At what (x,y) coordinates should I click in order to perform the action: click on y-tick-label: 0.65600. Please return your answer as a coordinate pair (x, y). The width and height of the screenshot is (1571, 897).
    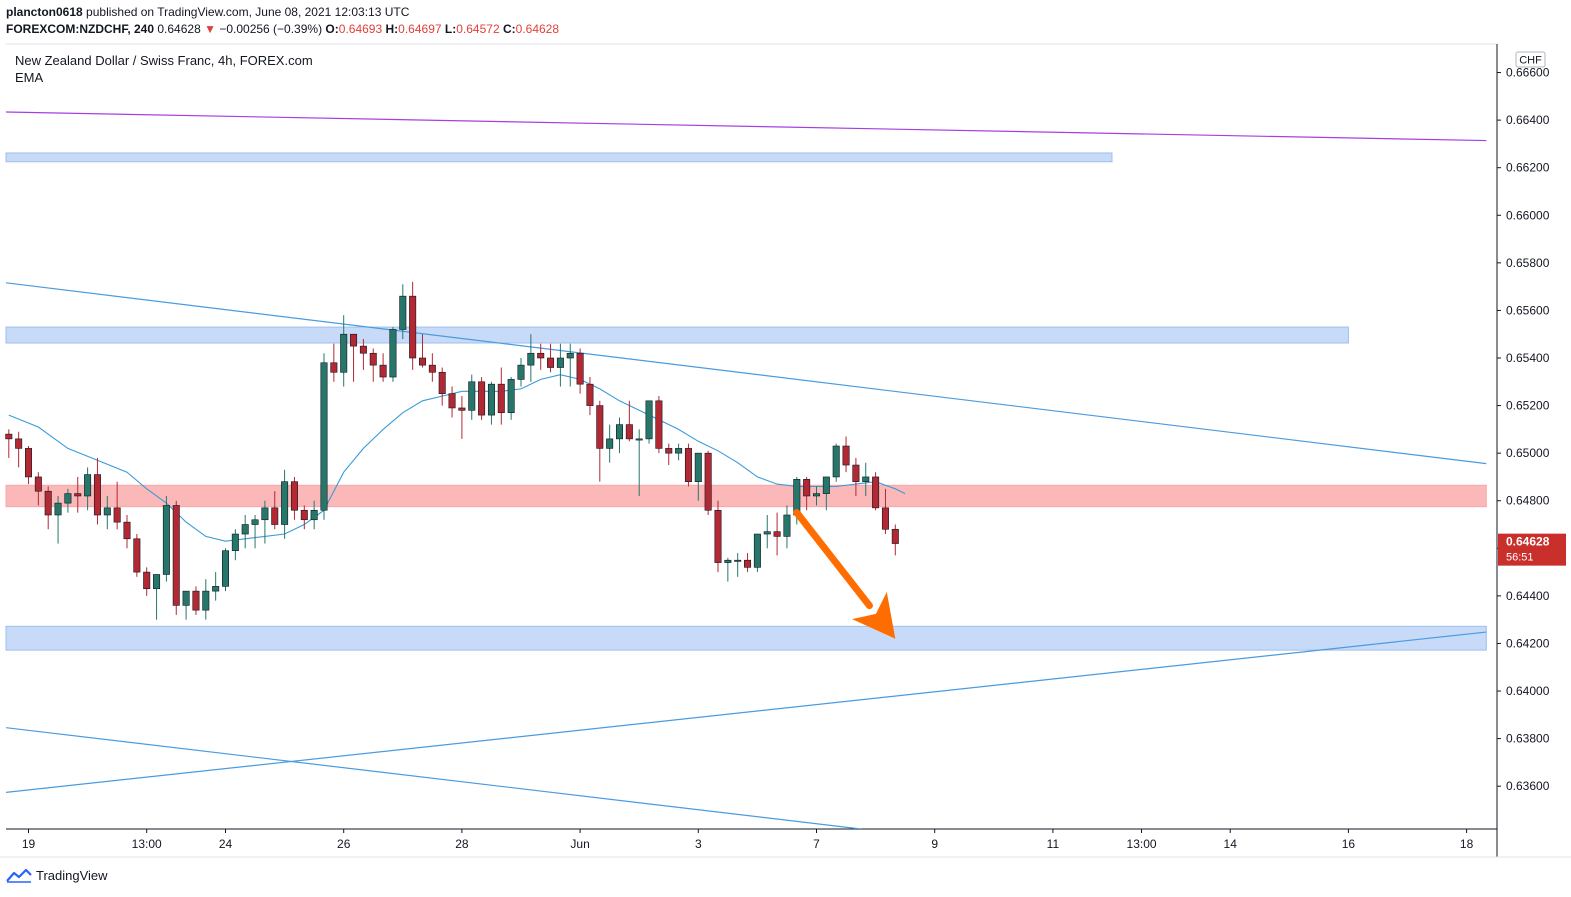
    Looking at the image, I should click on (1528, 310).